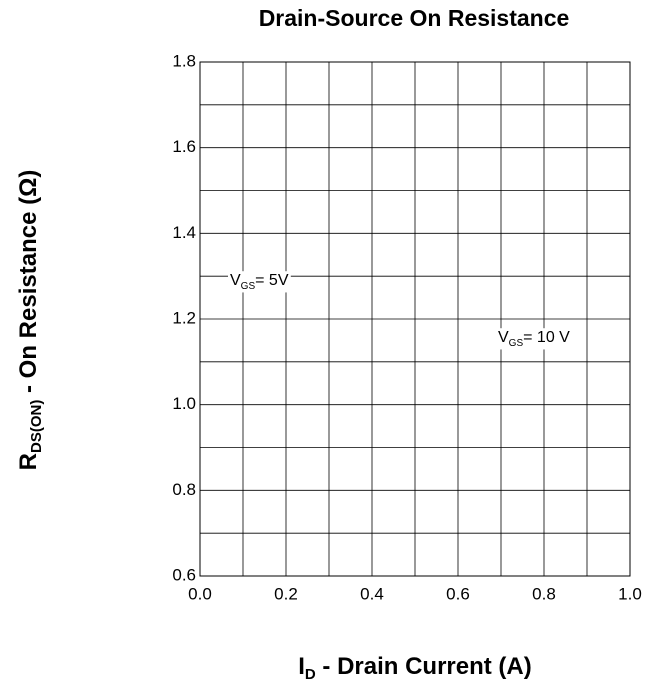 The height and width of the screenshot is (698, 662). What do you see at coordinates (301, 666) in the screenshot?
I see `x-axis-label-main: I` at bounding box center [301, 666].